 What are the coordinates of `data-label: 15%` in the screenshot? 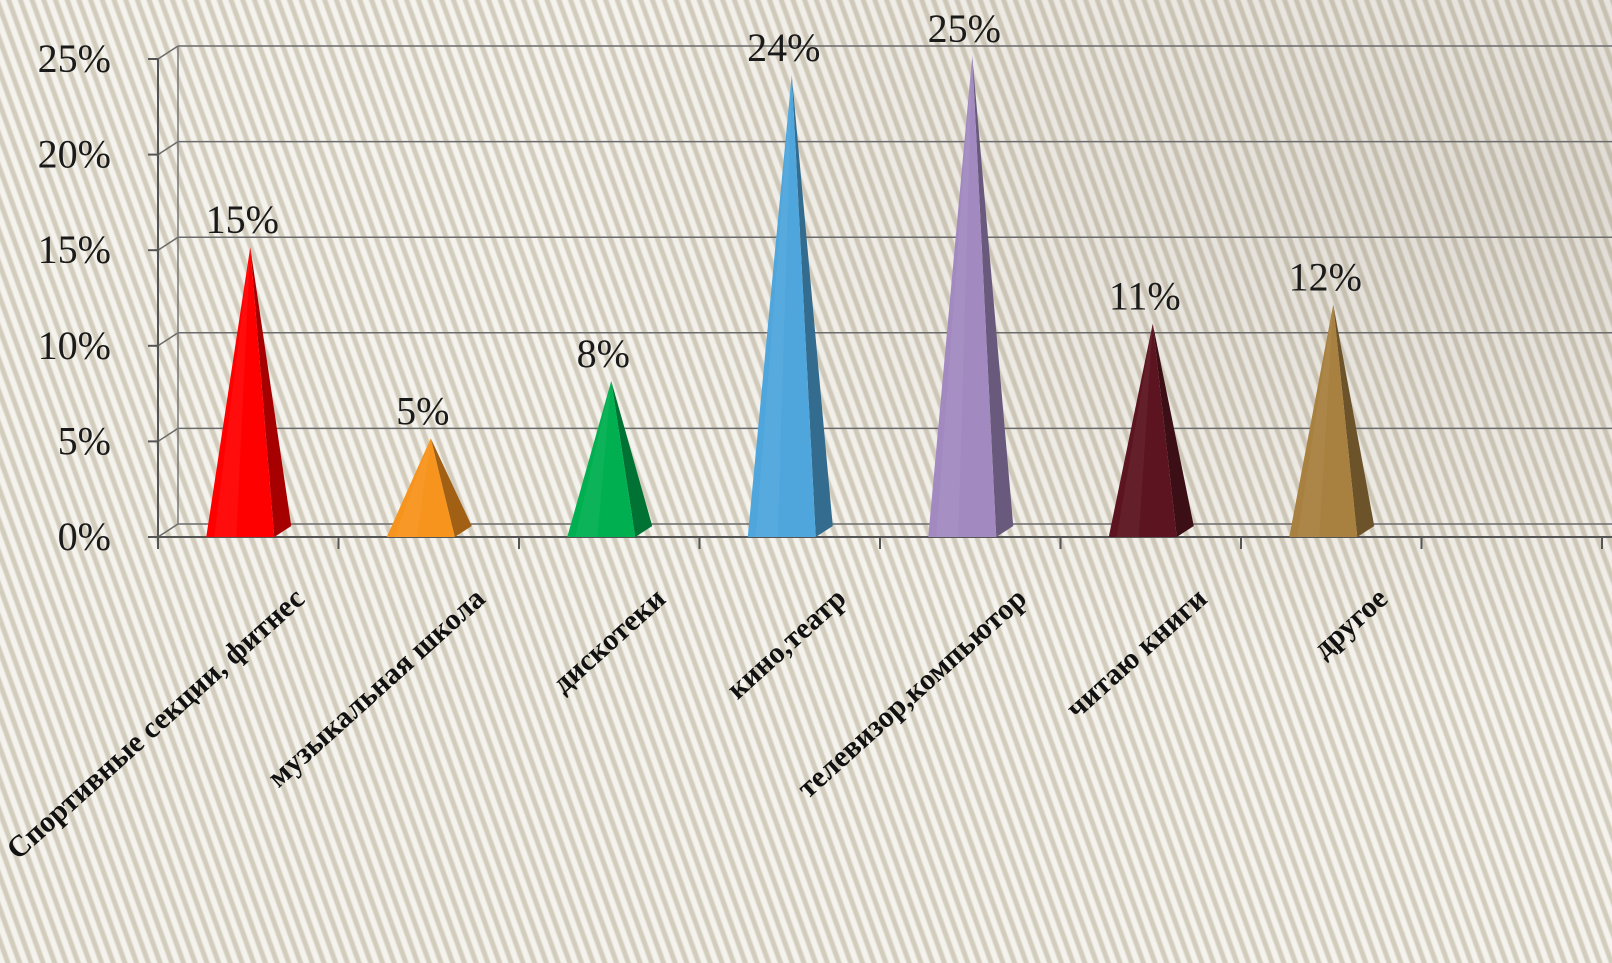 It's located at (242, 219).